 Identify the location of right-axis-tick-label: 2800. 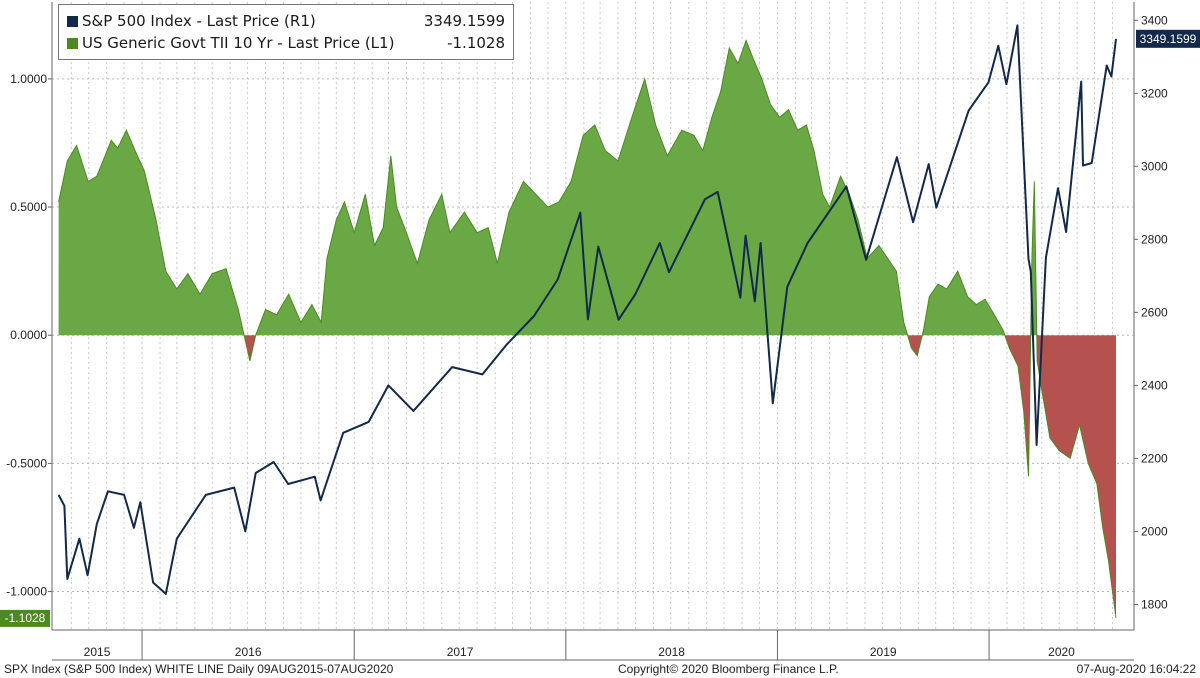
(1154, 239).